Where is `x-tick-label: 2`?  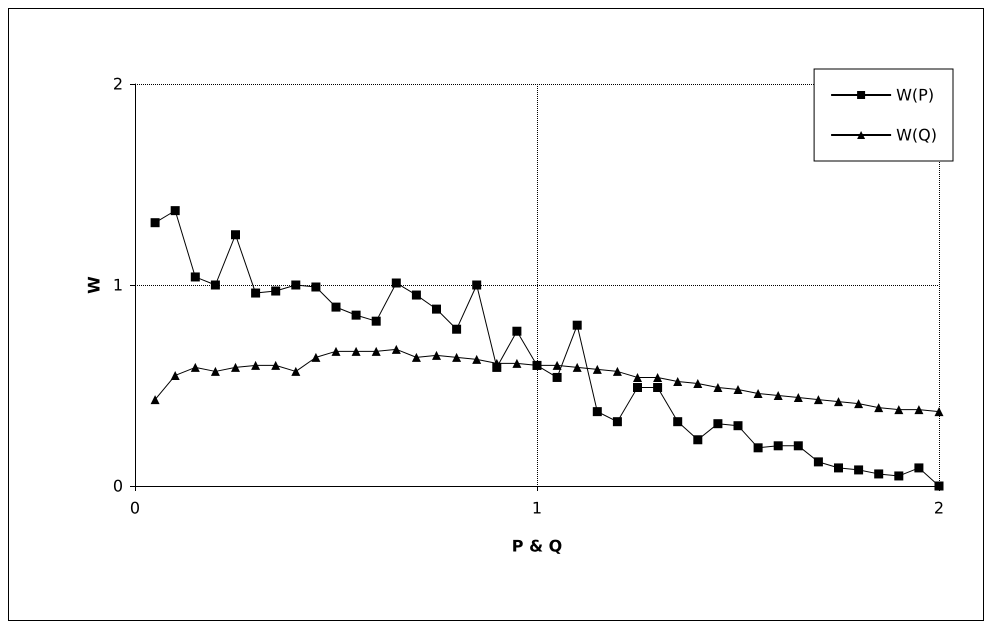 x-tick-label: 2 is located at coordinates (939, 508).